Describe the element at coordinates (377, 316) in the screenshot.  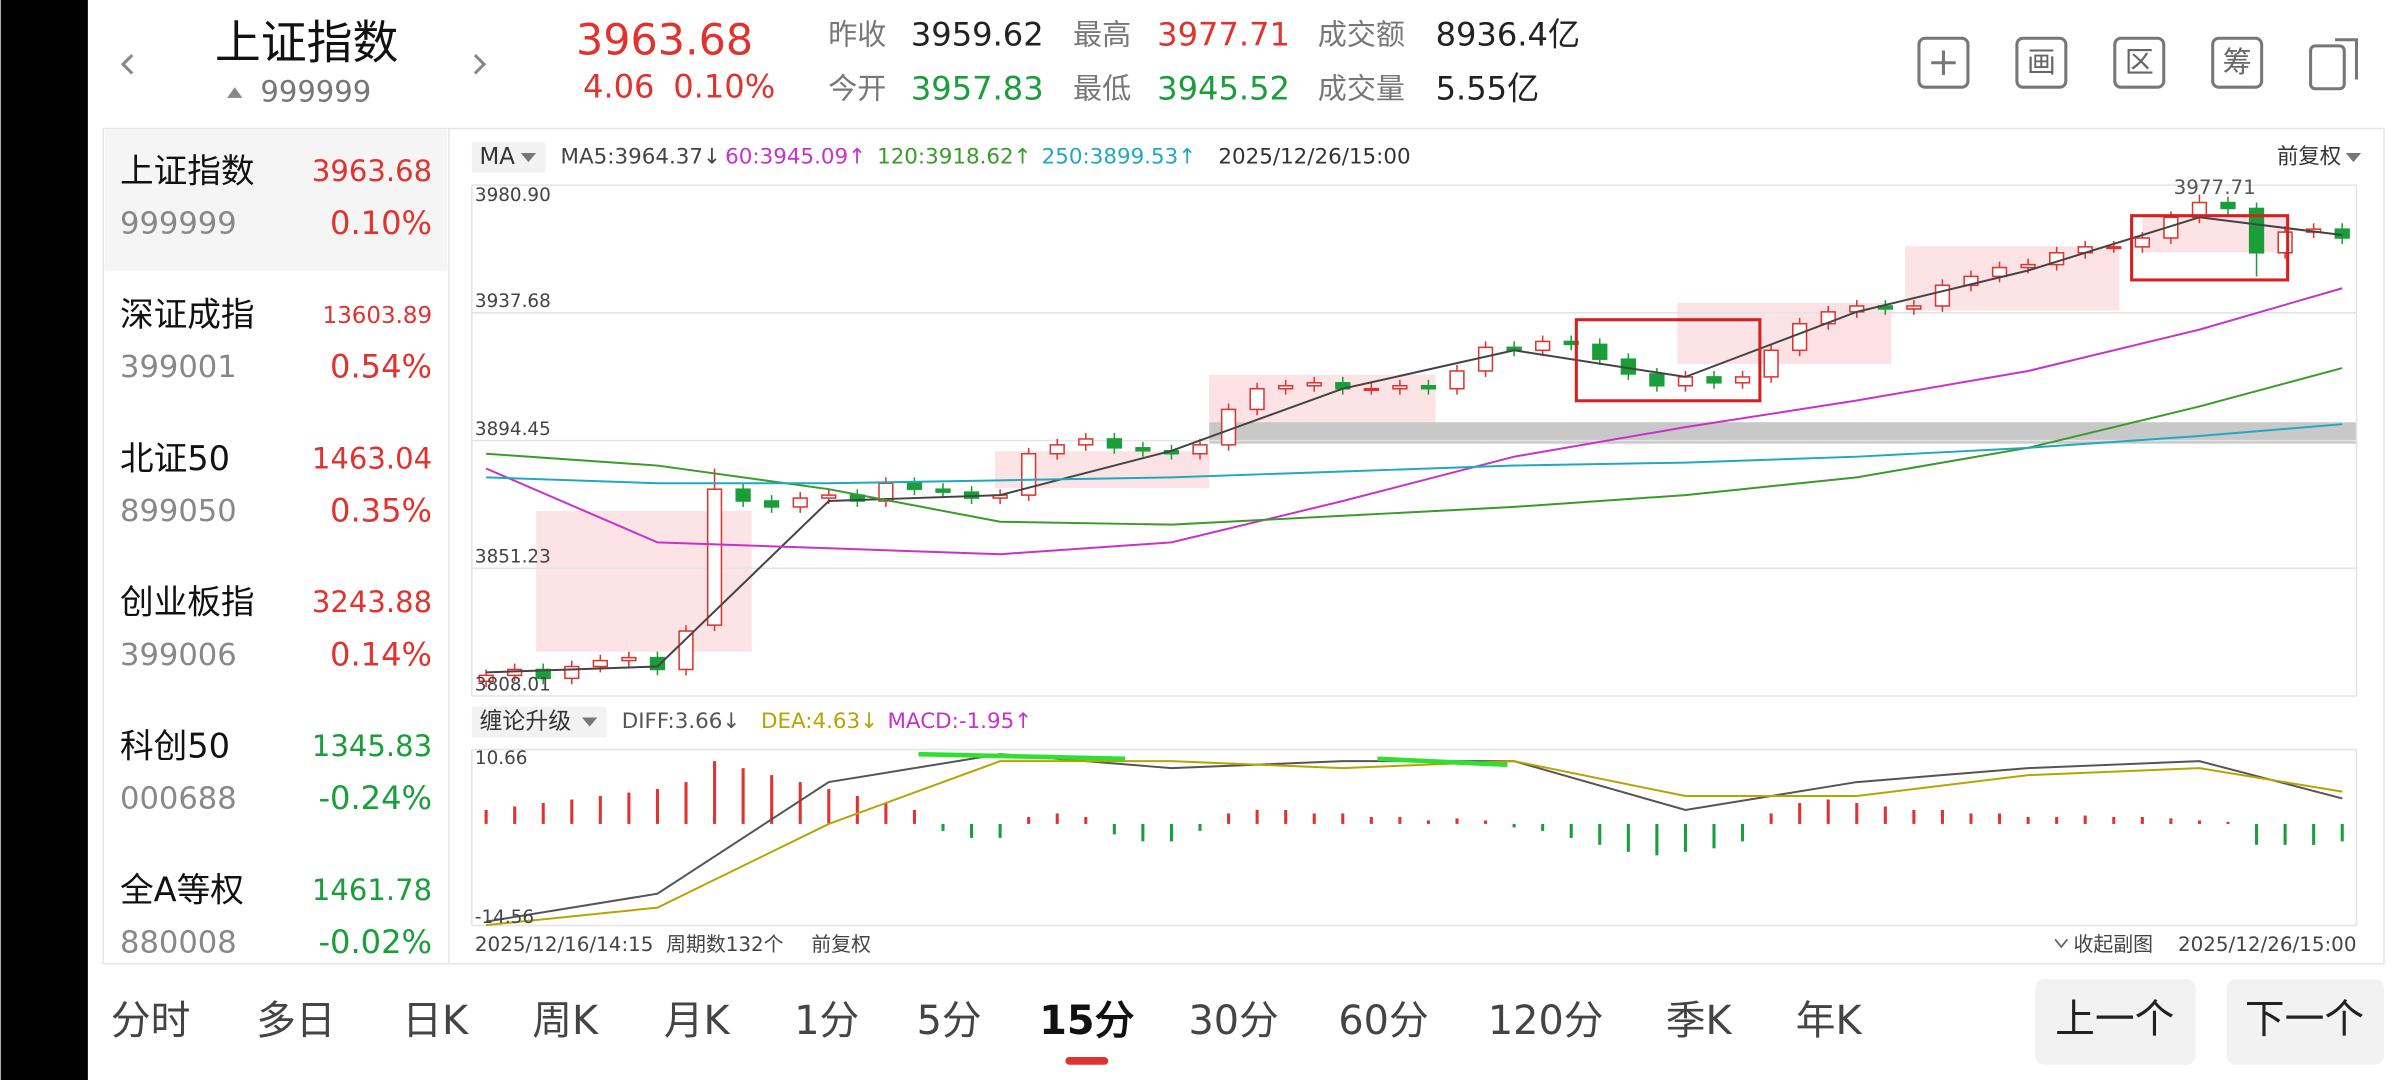
I see `index-price: 13603.89` at that location.